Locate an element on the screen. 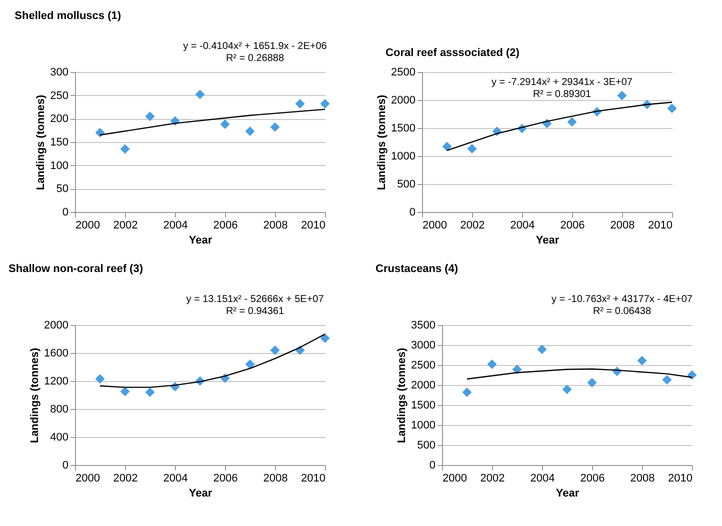 The height and width of the screenshot is (526, 722). text: R² = 0.06438 is located at coordinates (622, 311).